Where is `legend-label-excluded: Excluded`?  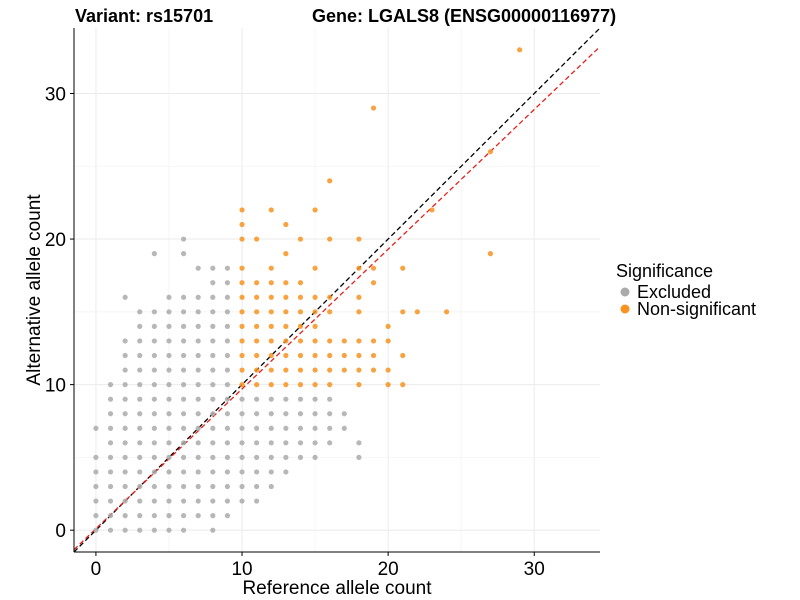
legend-label-excluded: Excluded is located at coordinates (674, 292).